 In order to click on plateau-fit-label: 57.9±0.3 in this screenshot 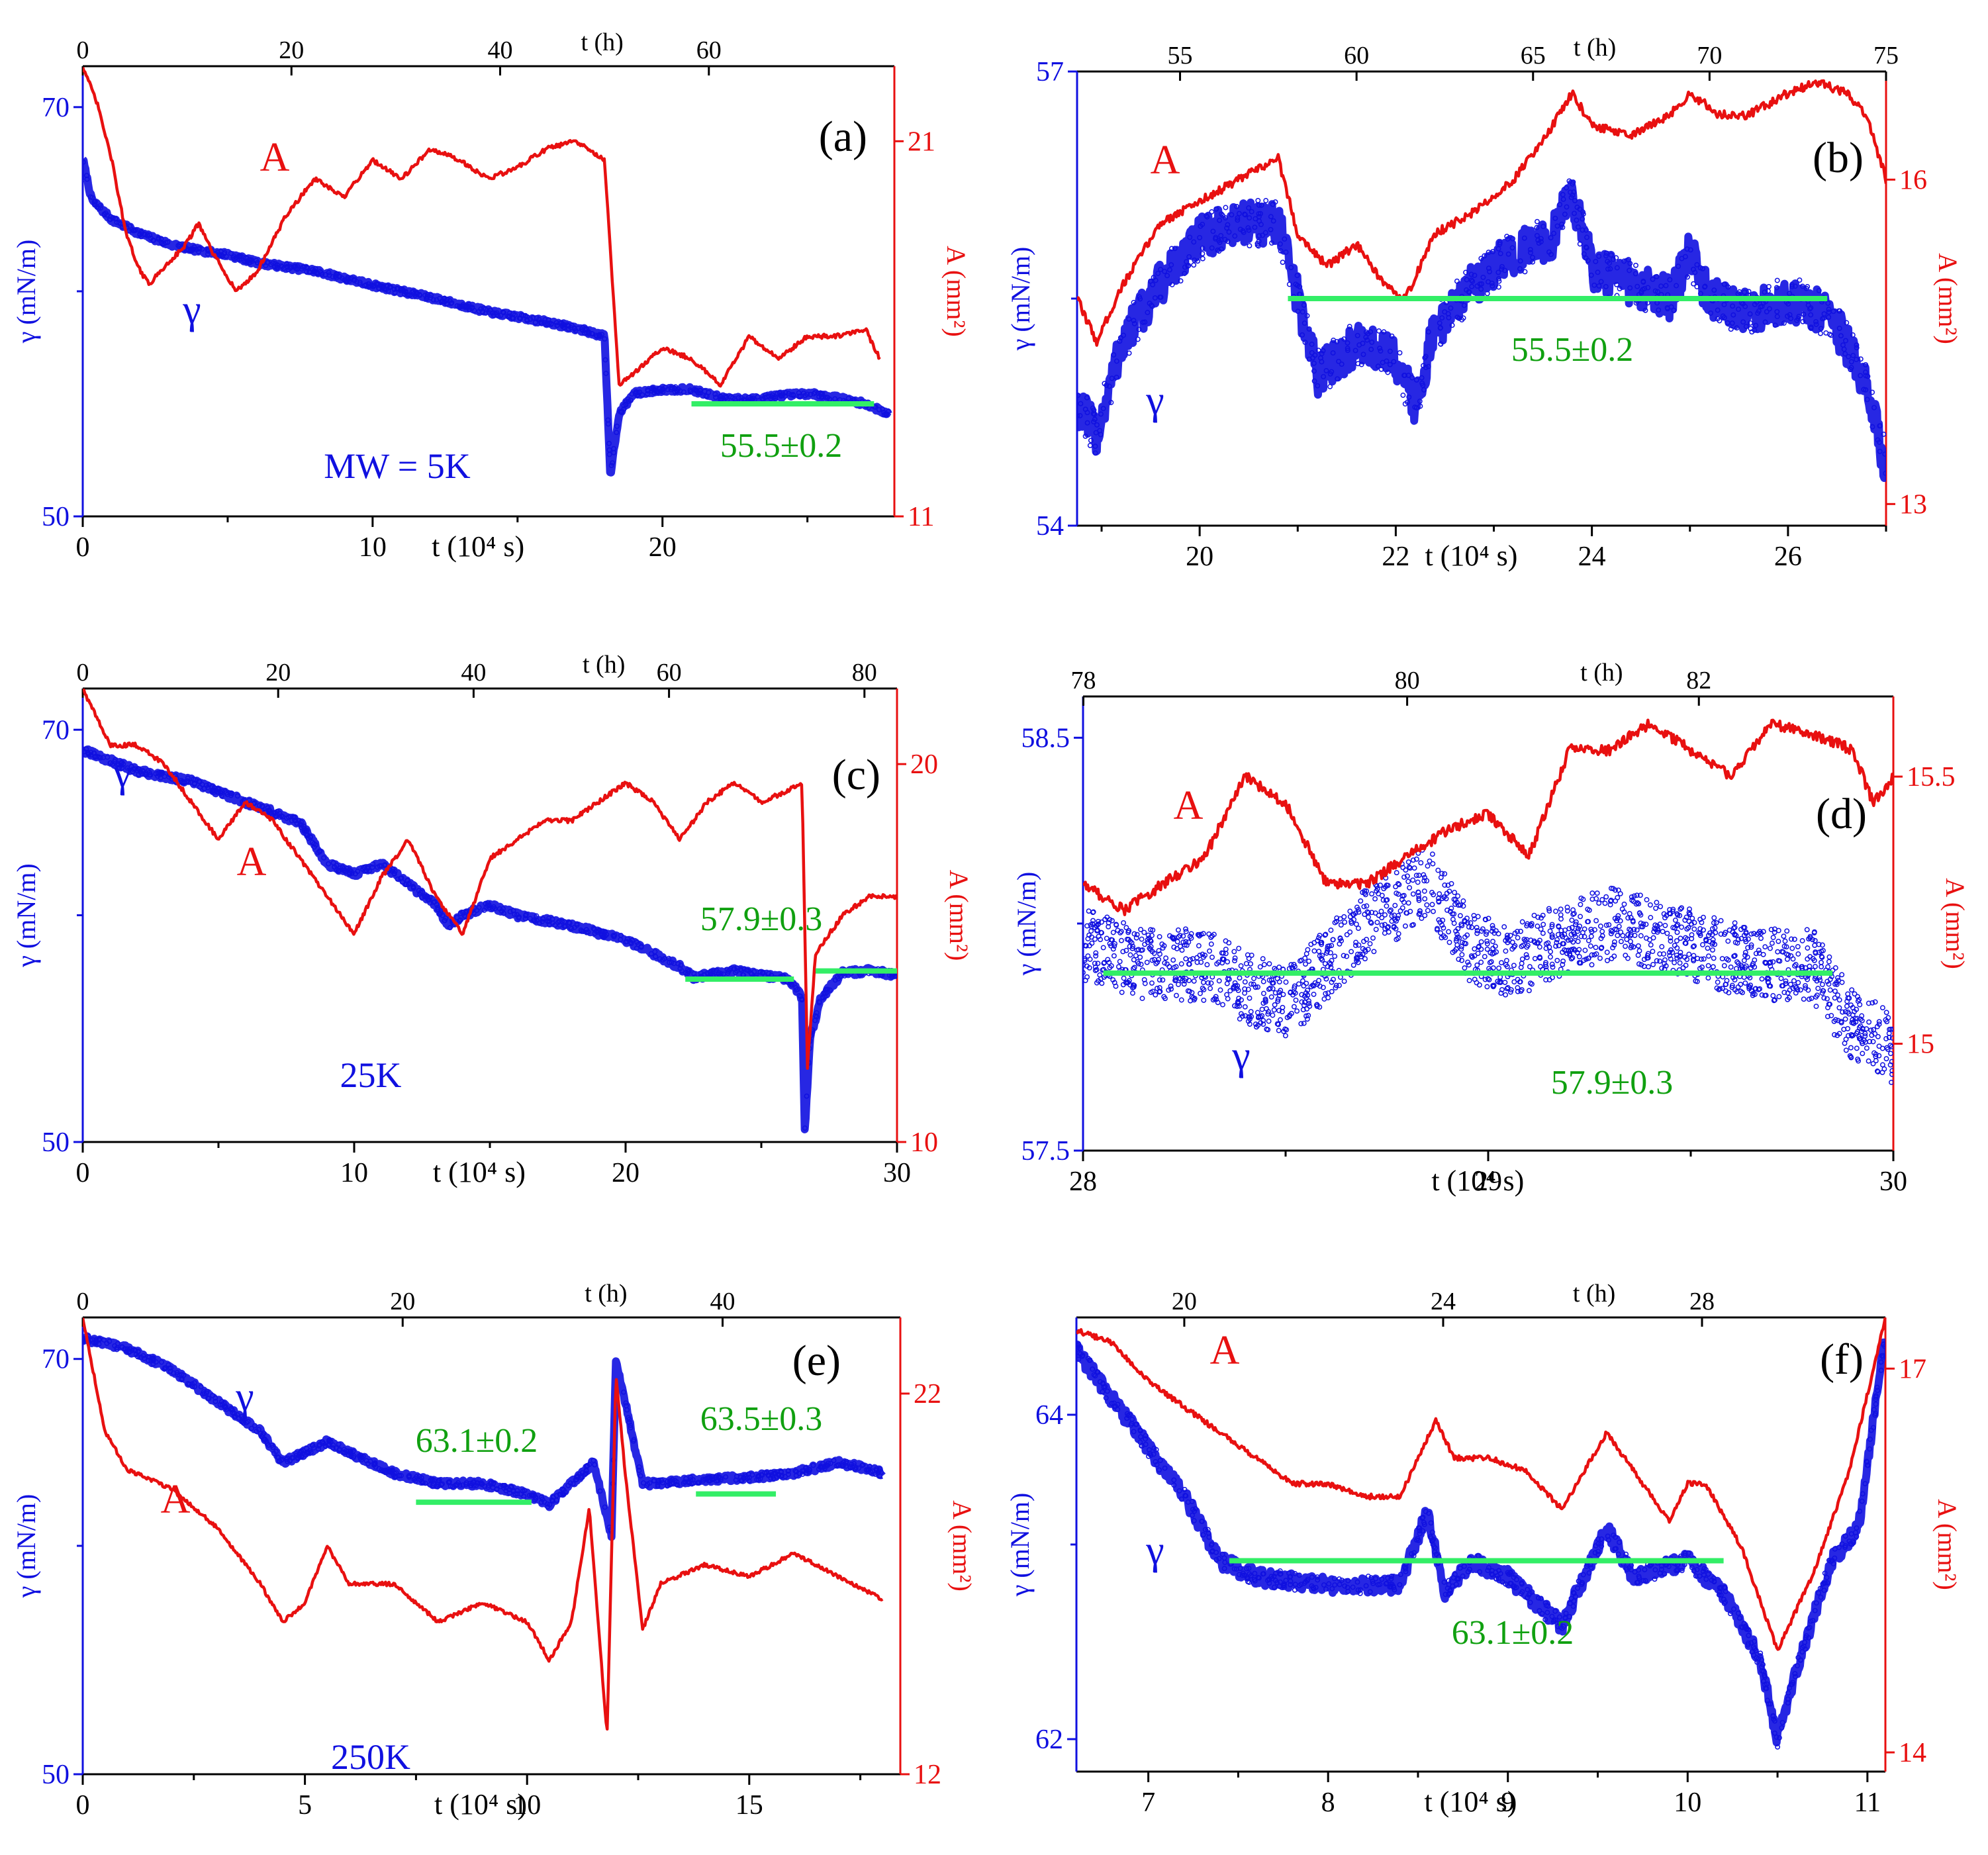, I will do `click(762, 919)`.